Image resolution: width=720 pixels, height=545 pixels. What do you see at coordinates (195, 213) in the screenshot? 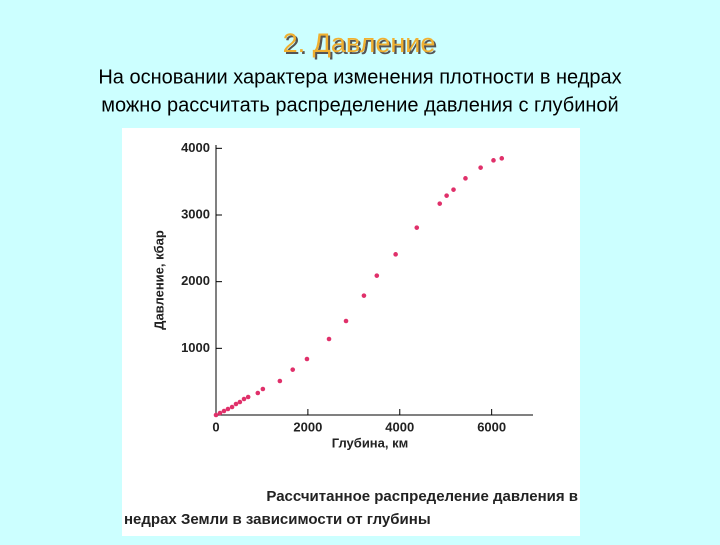
I see `y-tick-label: 3000` at bounding box center [195, 213].